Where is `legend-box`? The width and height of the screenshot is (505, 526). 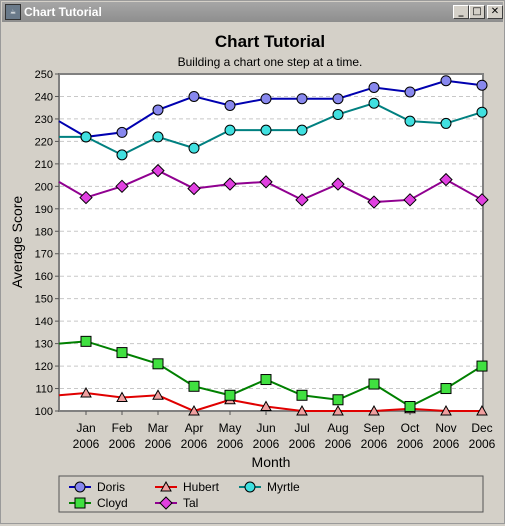
legend-box is located at coordinates (271, 494).